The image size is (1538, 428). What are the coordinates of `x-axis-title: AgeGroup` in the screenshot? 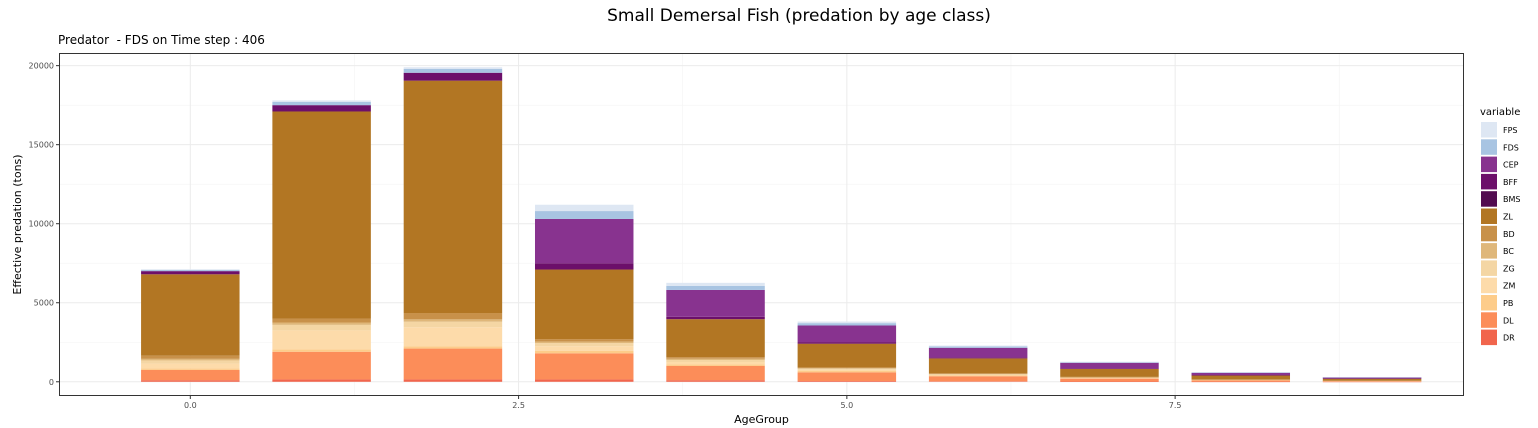 It's located at (761, 419).